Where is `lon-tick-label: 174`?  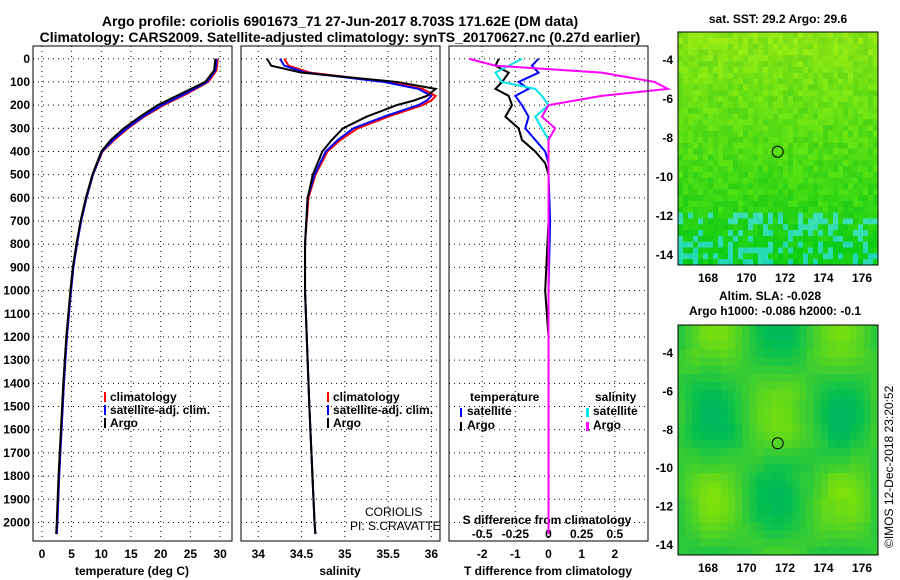 lon-tick-label: 174 is located at coordinates (823, 278).